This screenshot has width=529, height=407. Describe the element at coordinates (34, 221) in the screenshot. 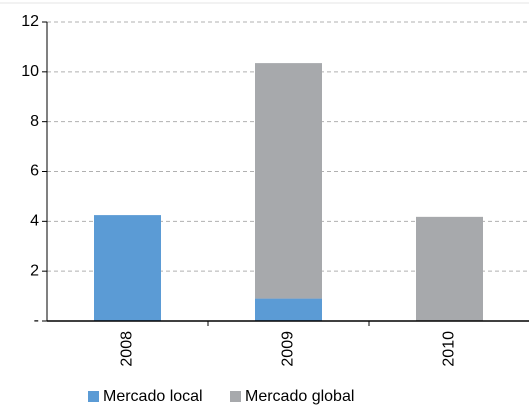

I see `y-tick-label: 4` at that location.